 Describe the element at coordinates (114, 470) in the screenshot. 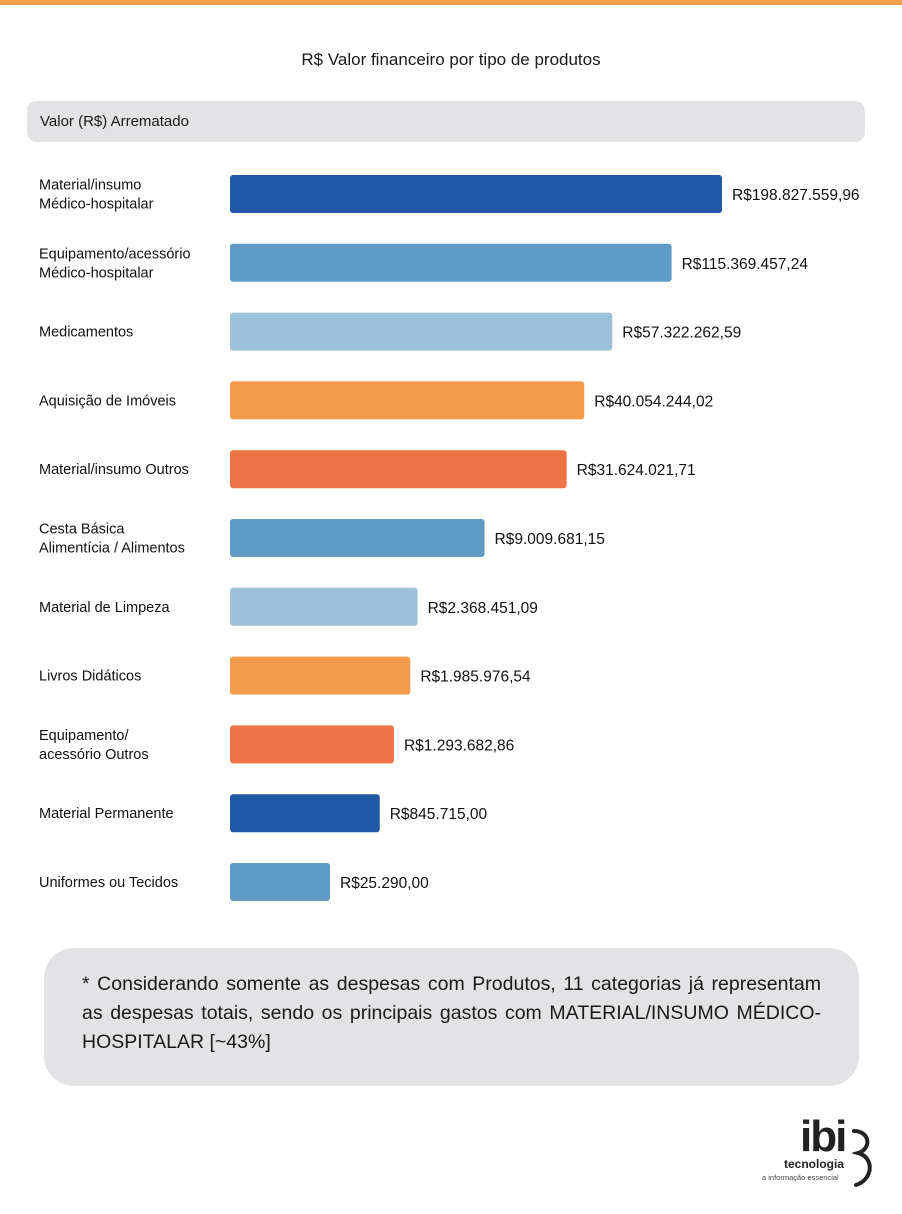

I see `category-label: Material/insumo Outros` at that location.